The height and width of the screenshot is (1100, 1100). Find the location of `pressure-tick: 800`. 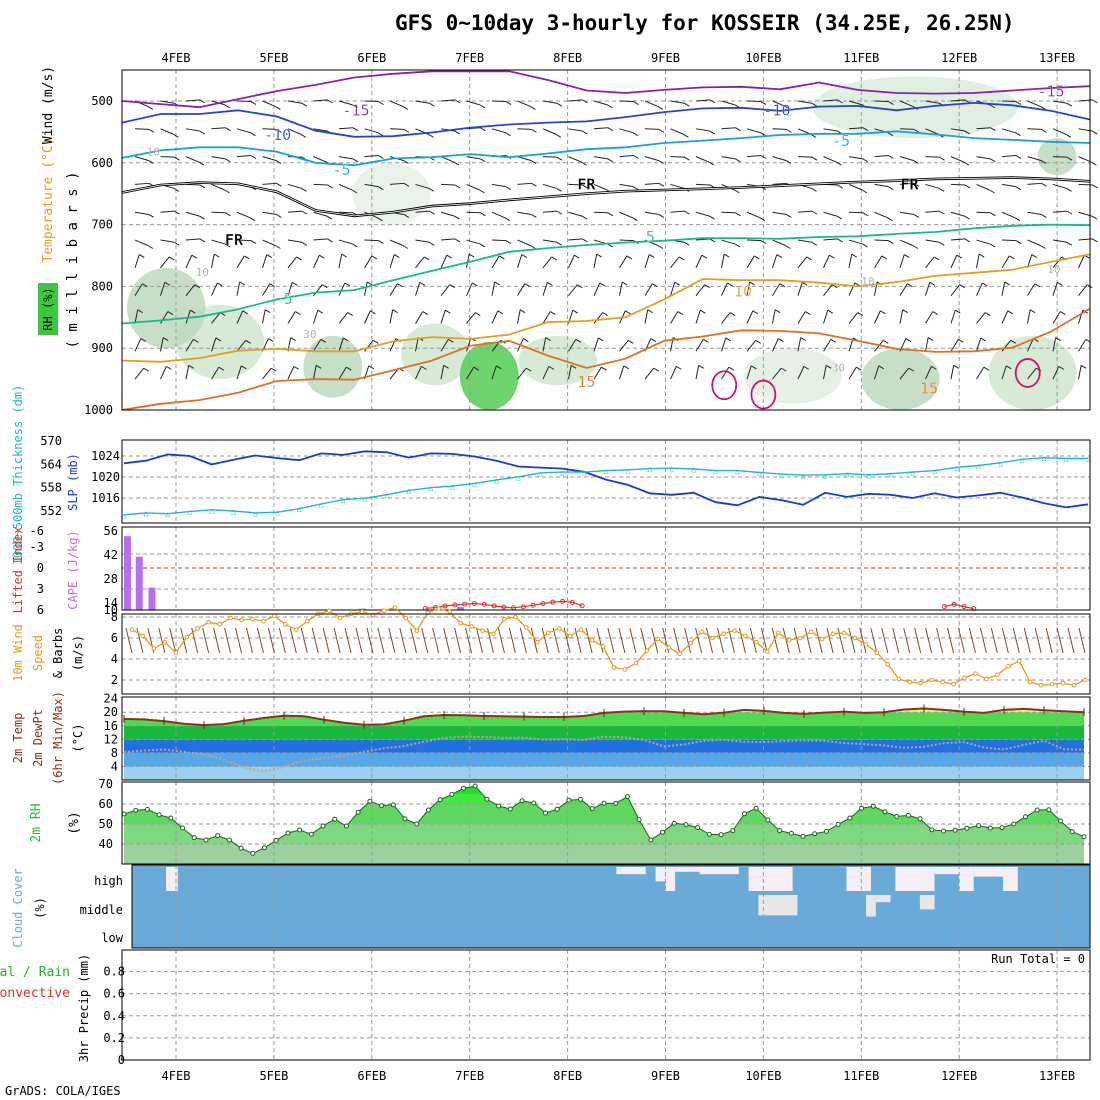

pressure-tick: 800 is located at coordinates (102, 286).